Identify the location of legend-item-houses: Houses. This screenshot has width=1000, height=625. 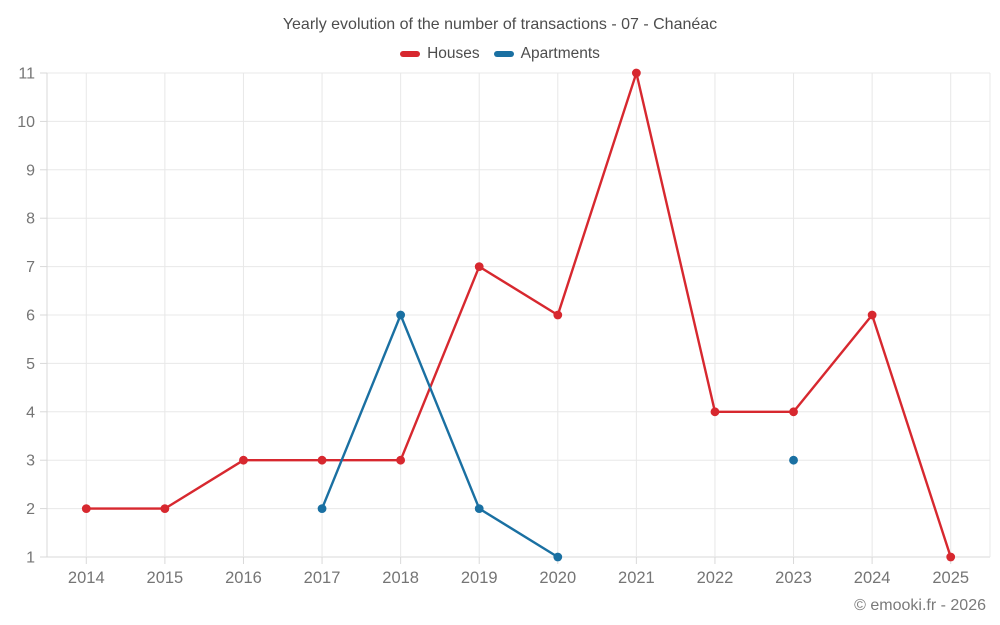
(440, 54).